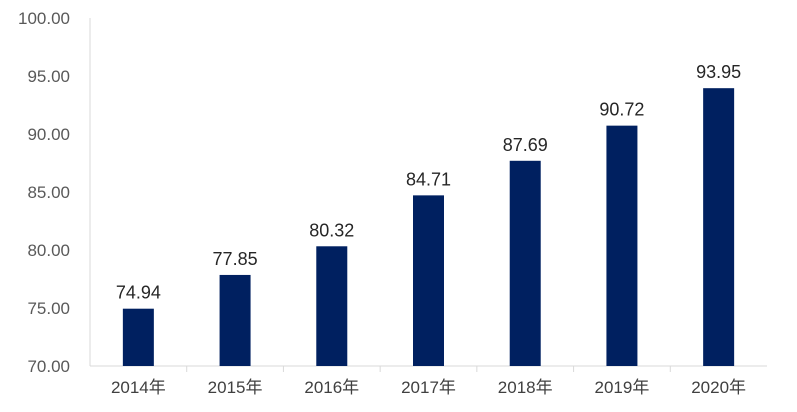  I want to click on data-label: 93.95, so click(718, 72).